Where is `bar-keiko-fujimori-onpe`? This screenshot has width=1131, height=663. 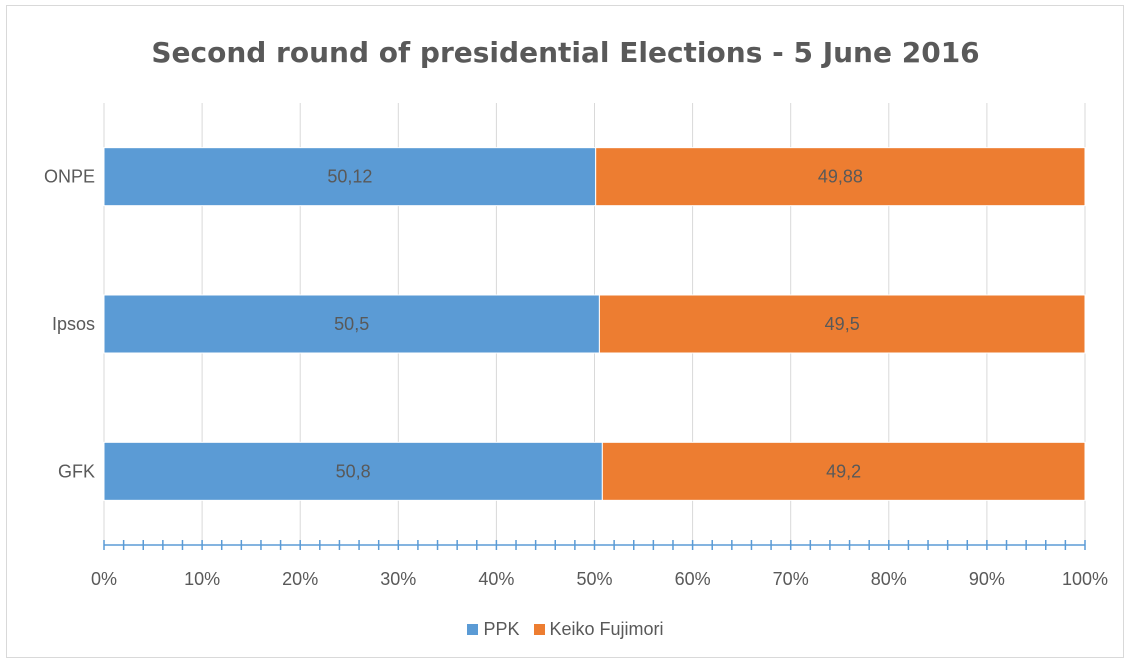
bar-keiko-fujimori-onpe is located at coordinates (840, 177).